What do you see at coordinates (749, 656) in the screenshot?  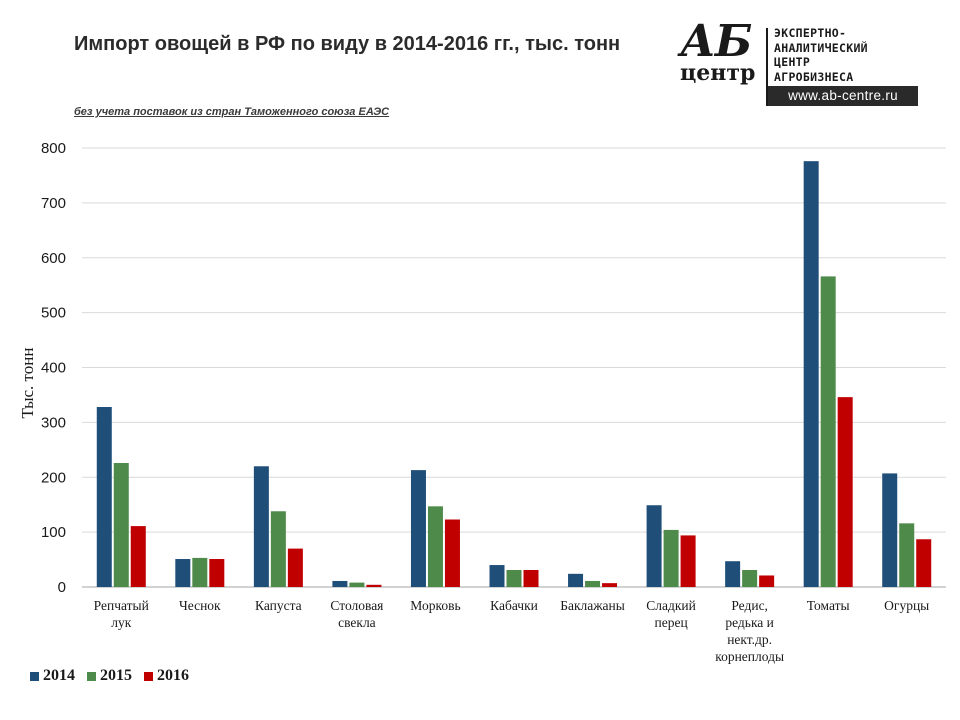 I see `x-tick-label-line: корнеплоды` at bounding box center [749, 656].